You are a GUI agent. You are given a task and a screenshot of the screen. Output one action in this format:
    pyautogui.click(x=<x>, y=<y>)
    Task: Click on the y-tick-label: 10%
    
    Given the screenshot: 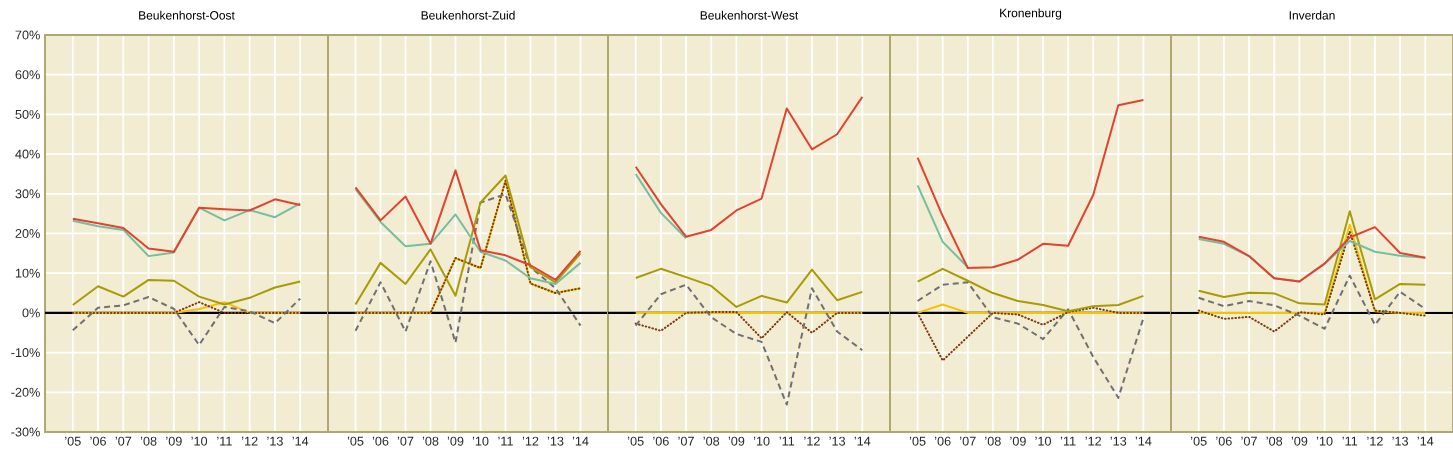 What is the action you would take?
    pyautogui.click(x=27, y=273)
    